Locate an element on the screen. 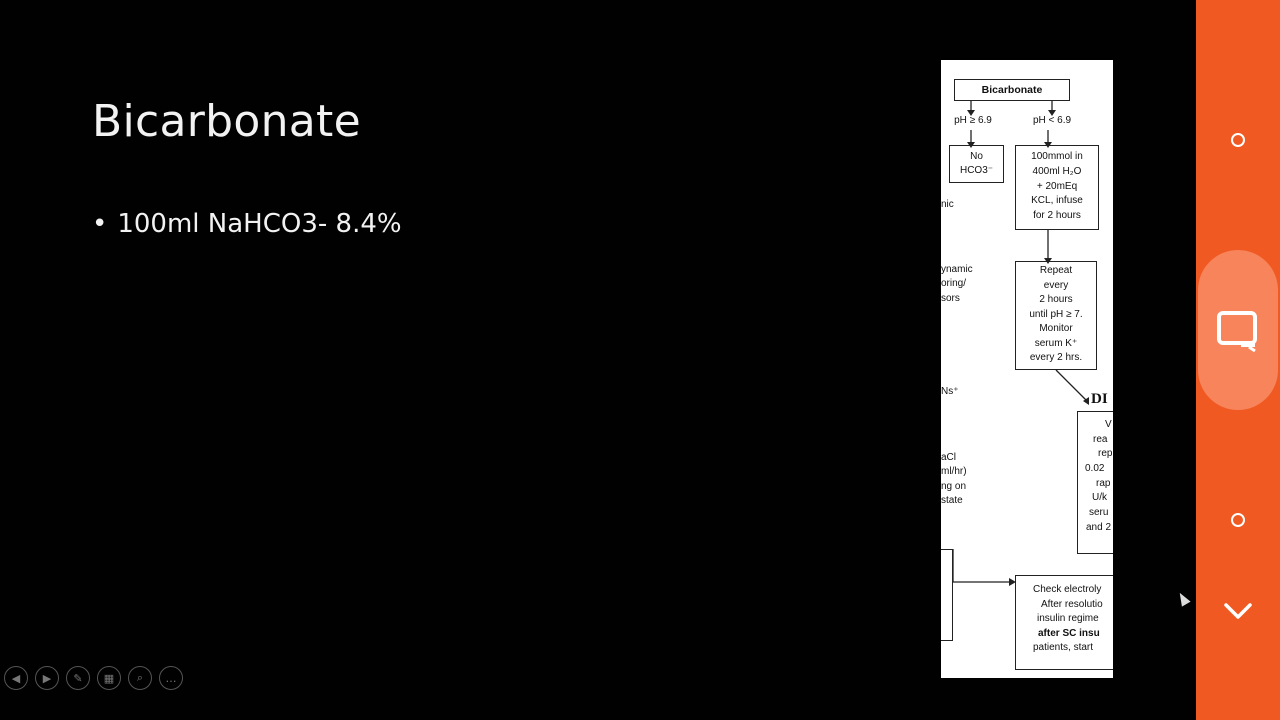 The width and height of the screenshot is (1280, 720). left-fragment-3: oring/ is located at coordinates (954, 283).